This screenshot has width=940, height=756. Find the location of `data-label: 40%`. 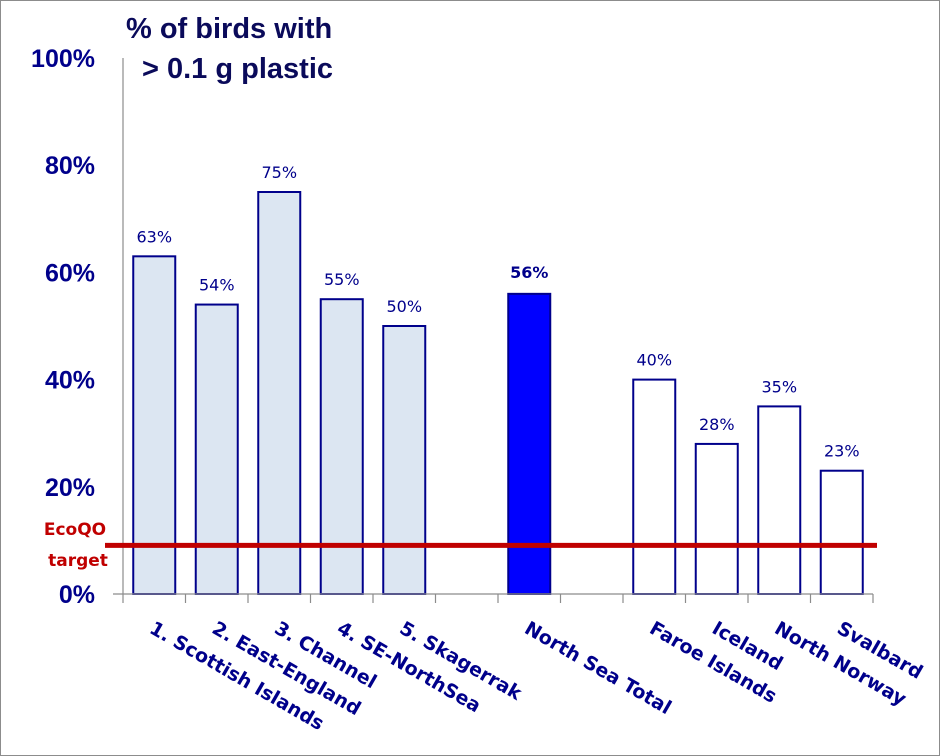

data-label: 40% is located at coordinates (654, 360).